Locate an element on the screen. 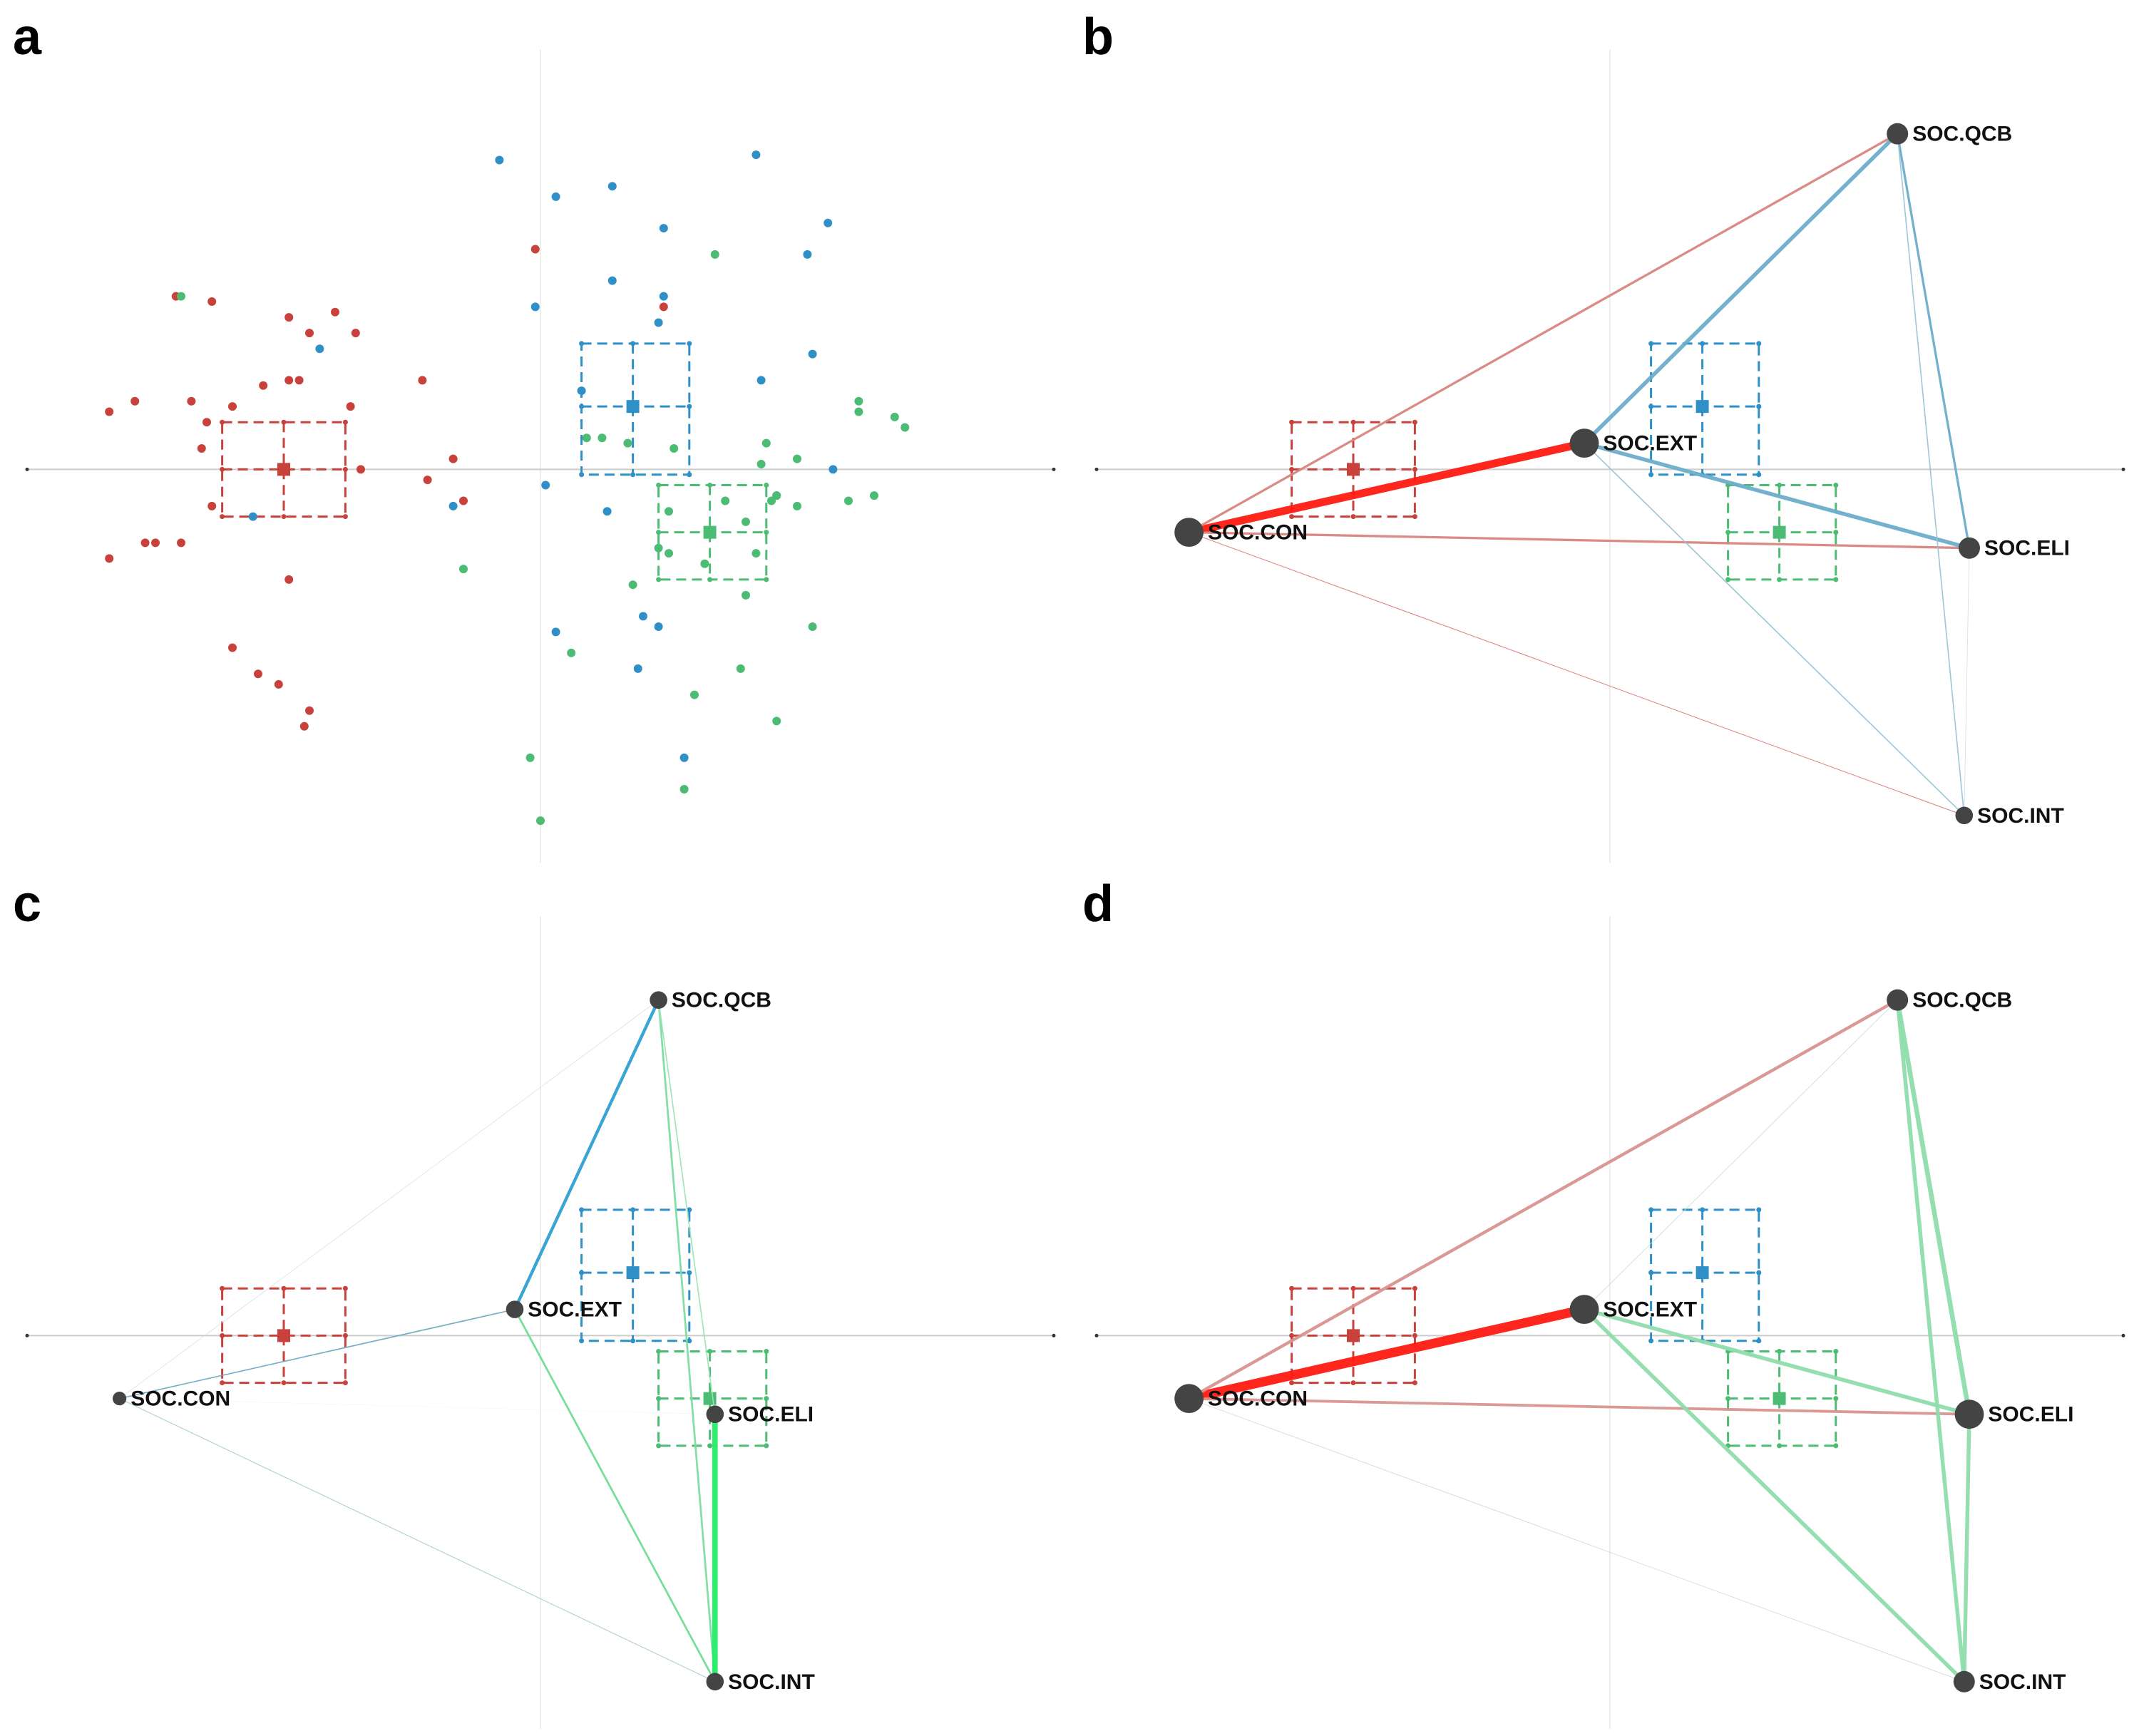  panel-letter-a: a is located at coordinates (27, 38).